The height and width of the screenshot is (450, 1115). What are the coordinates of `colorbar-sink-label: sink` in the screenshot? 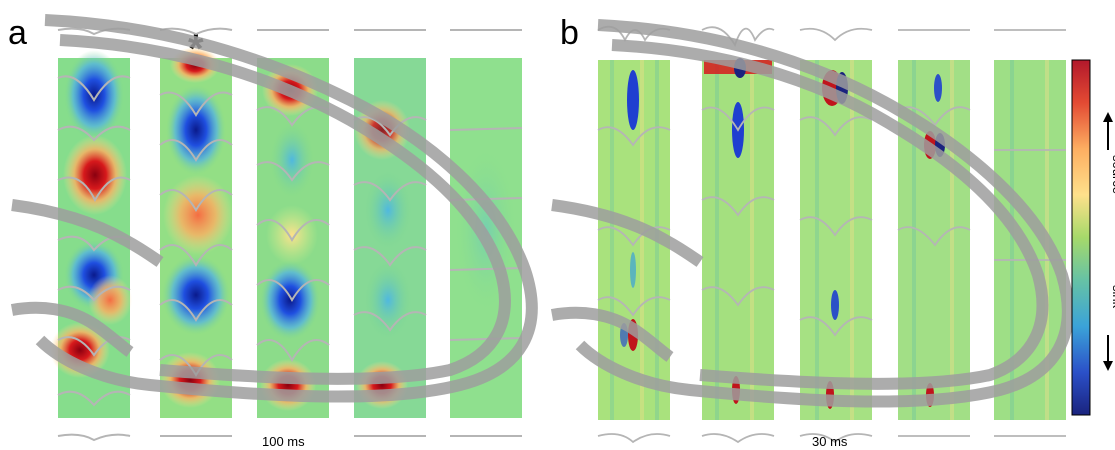 It's located at (1112, 297).